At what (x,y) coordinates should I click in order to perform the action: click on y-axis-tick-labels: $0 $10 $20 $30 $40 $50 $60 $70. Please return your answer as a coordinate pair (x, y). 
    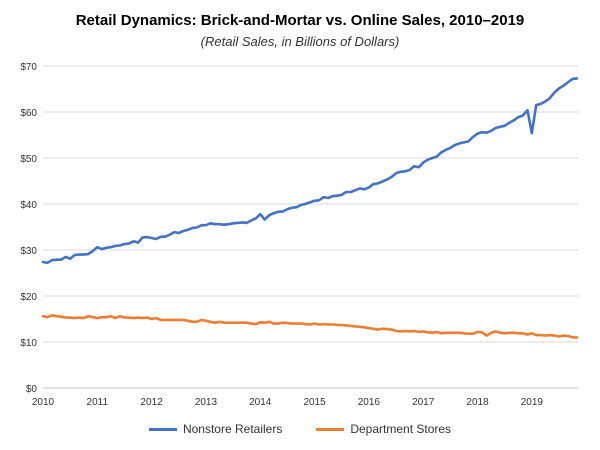
    Looking at the image, I should click on (28, 228).